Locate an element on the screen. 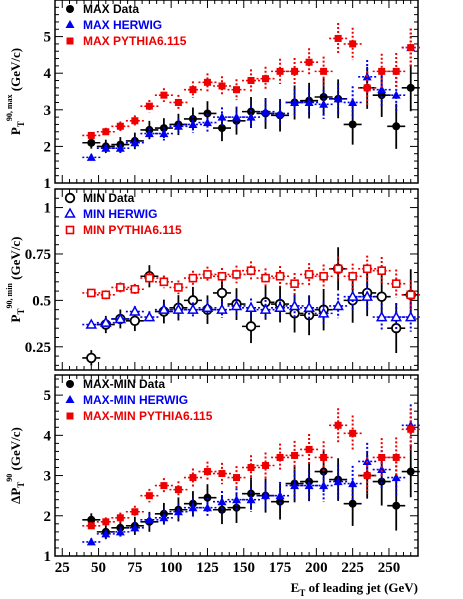 The image size is (463, 599). legend: MAX Data MAX HERWIG MAX PYTHIA6.115 is located at coordinates (126, 25).